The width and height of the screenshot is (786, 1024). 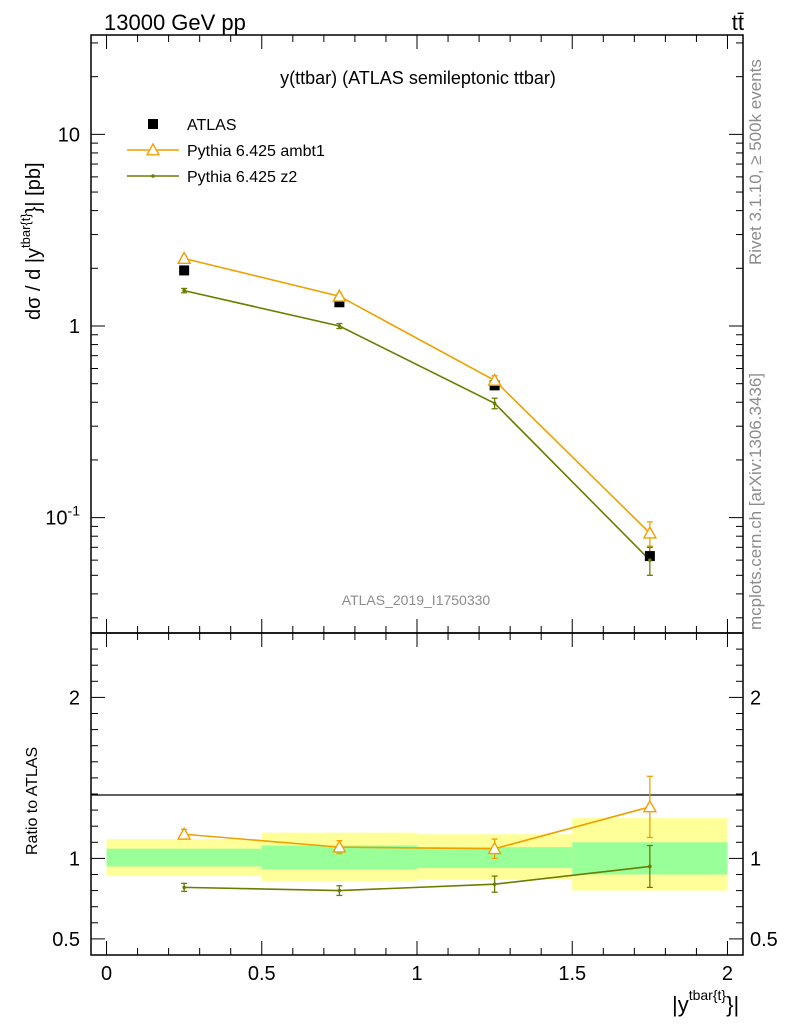 I want to click on legend: ATLAS Pythia 6.425 ambt1 Pythia 6.425 z2, so click(x=226, y=151).